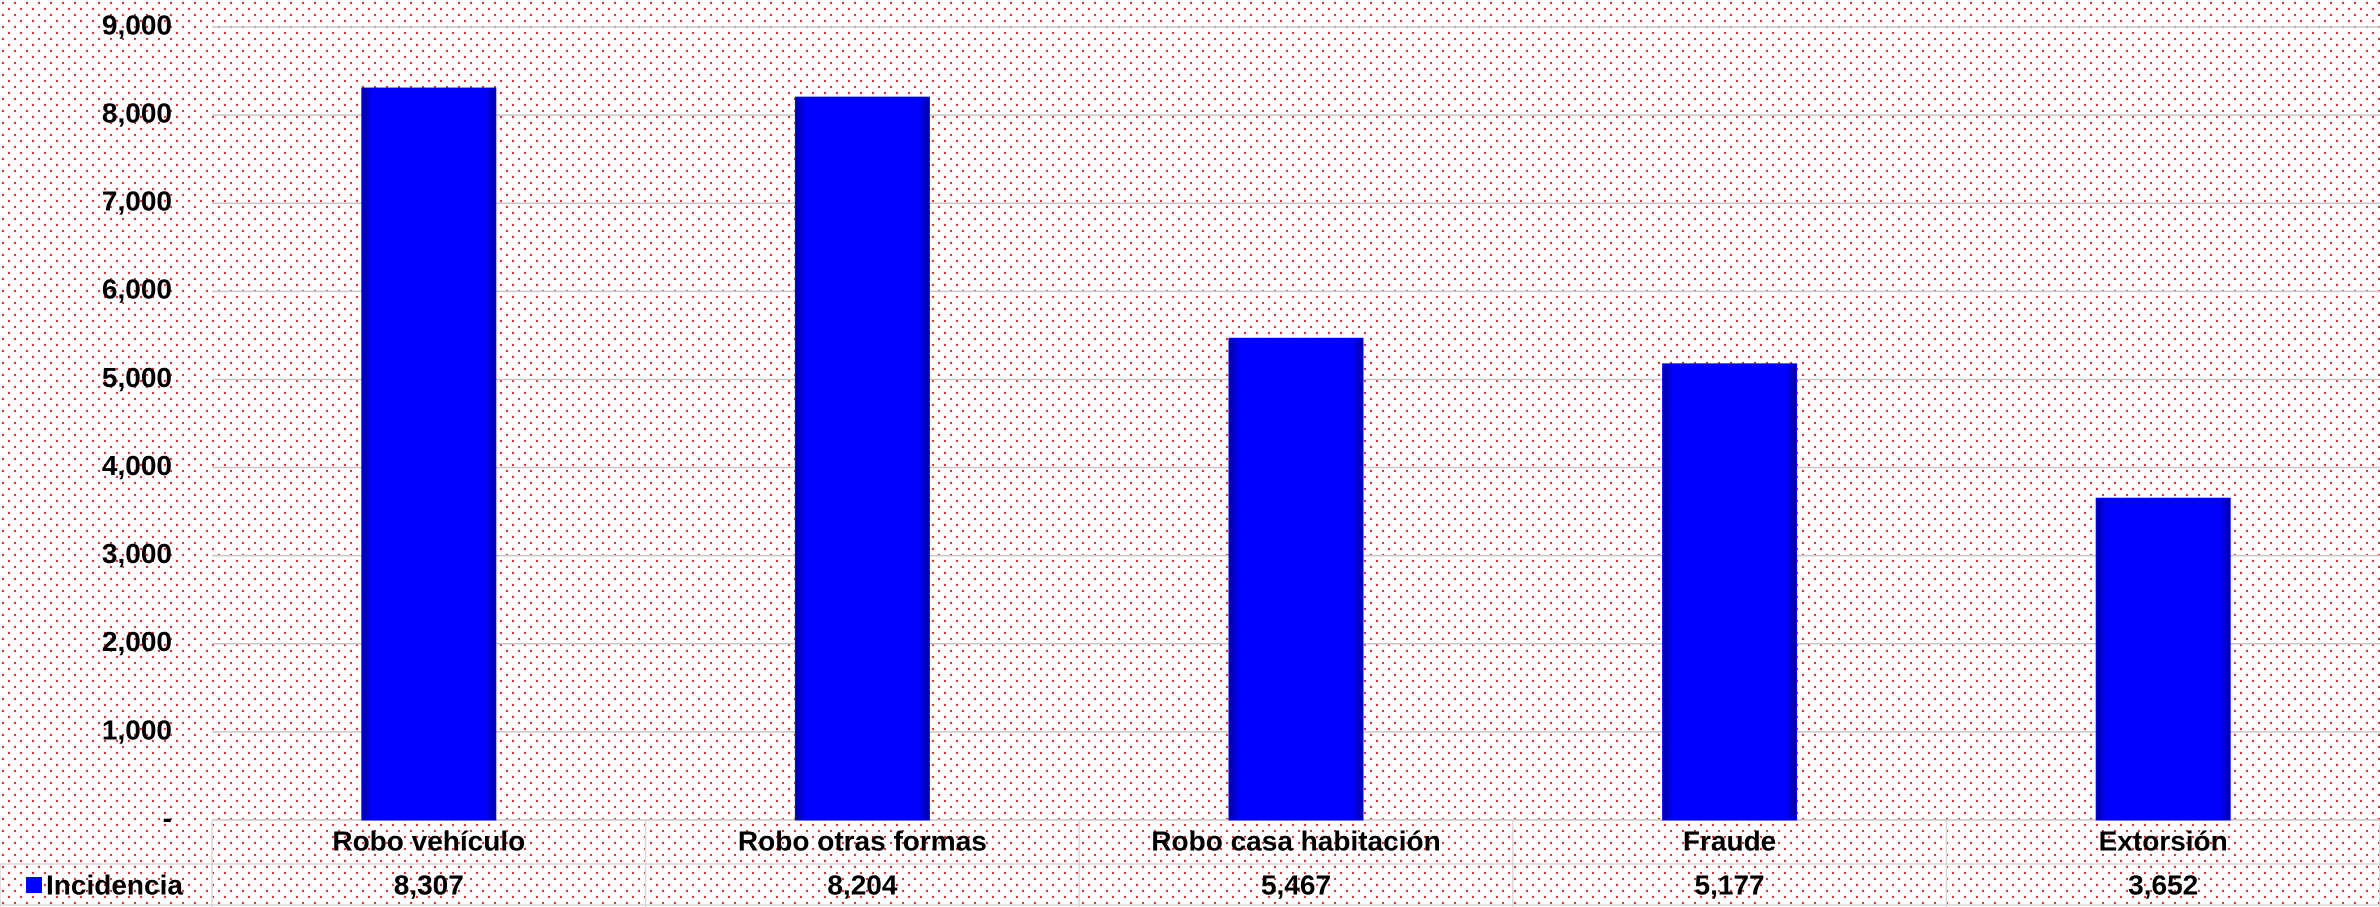 The height and width of the screenshot is (907, 2380). What do you see at coordinates (137, 24) in the screenshot?
I see `y-tick-label: 9,000` at bounding box center [137, 24].